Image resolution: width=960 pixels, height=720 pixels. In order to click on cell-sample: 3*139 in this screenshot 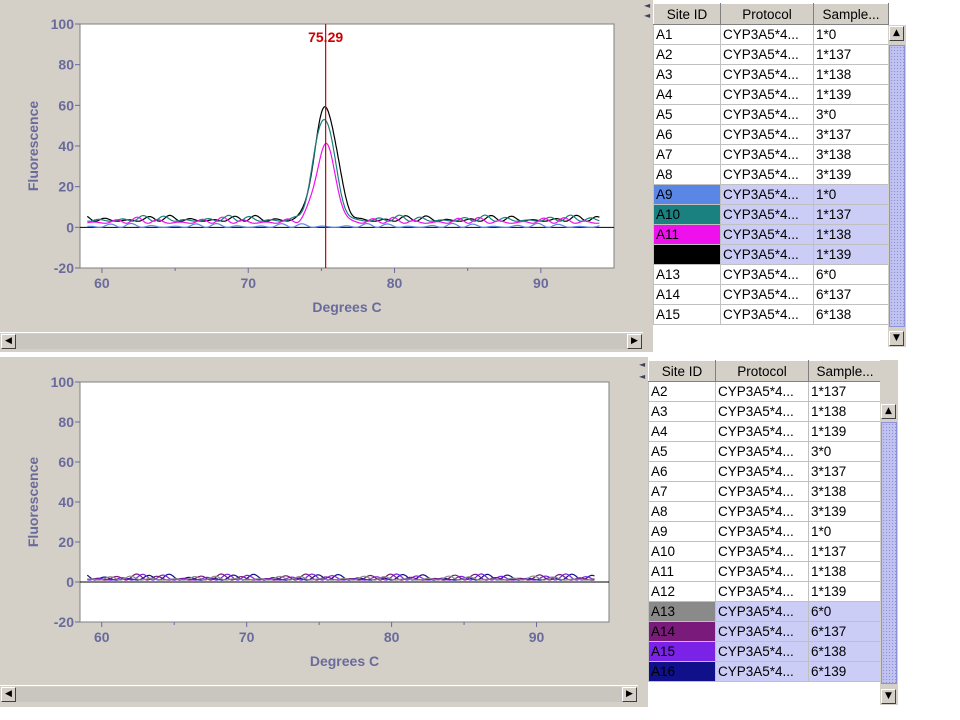, I will do `click(845, 511)`.